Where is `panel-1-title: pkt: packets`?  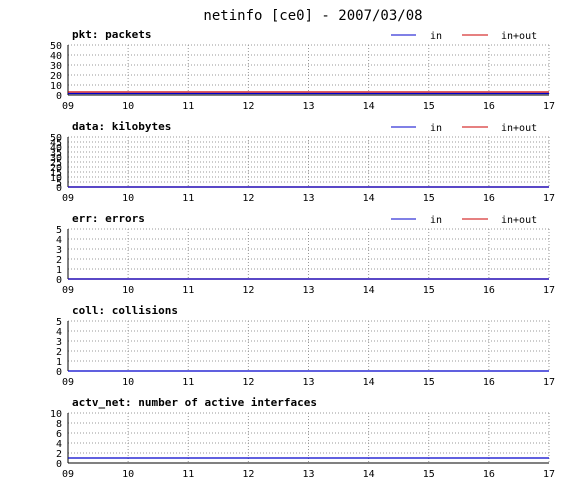 panel-1-title: pkt: packets is located at coordinates (111, 34).